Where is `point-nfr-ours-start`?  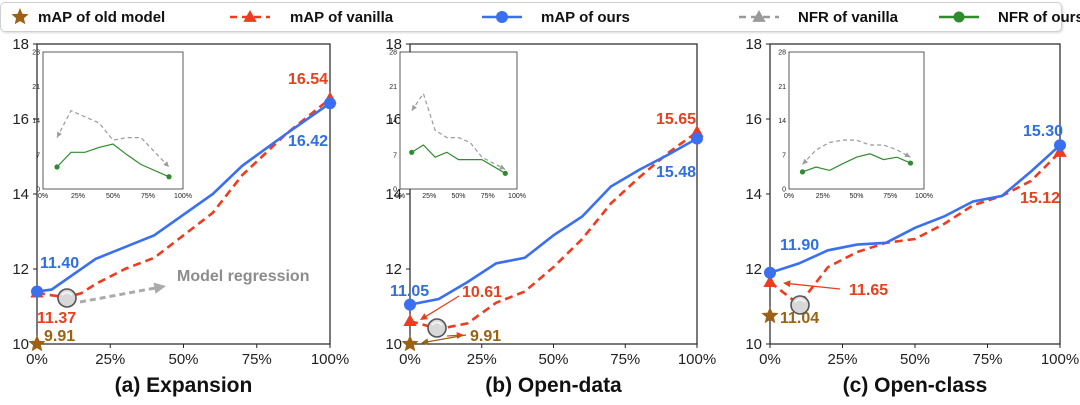 point-nfr-ours-start is located at coordinates (412, 152).